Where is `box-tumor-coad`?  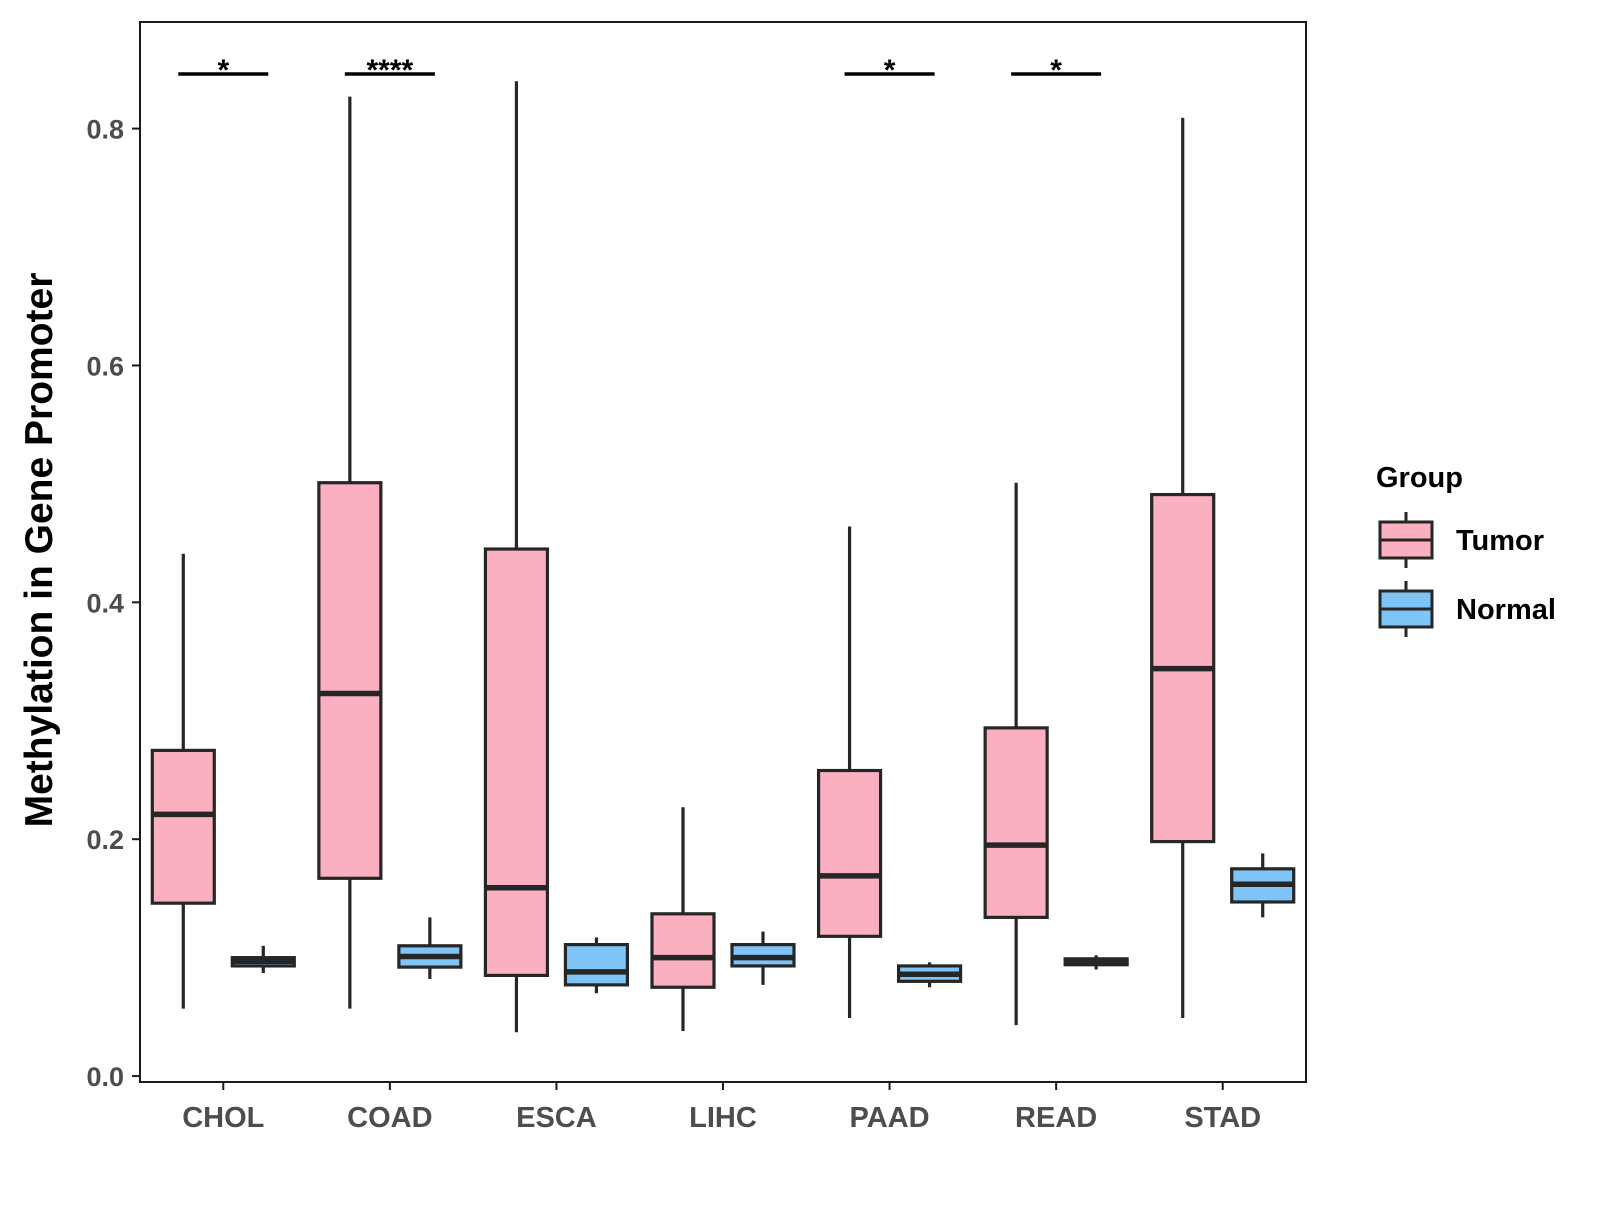
box-tumor-coad is located at coordinates (350, 552).